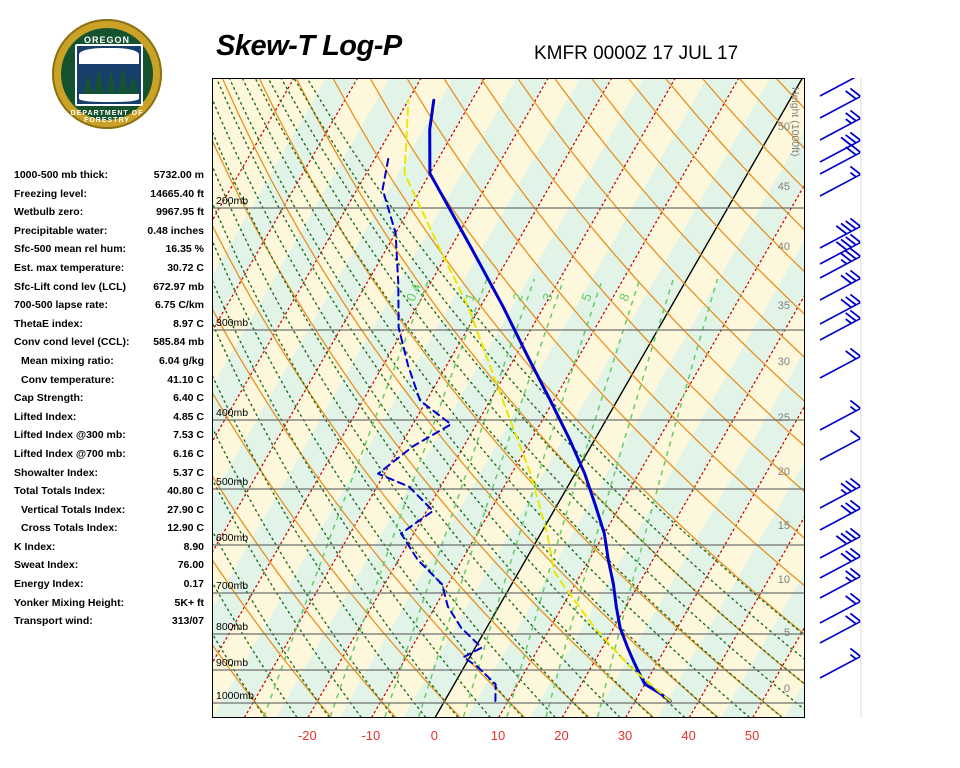 The image size is (960, 768). Describe the element at coordinates (178, 175) in the screenshot. I see `stat-value: 5732.00 m` at that location.